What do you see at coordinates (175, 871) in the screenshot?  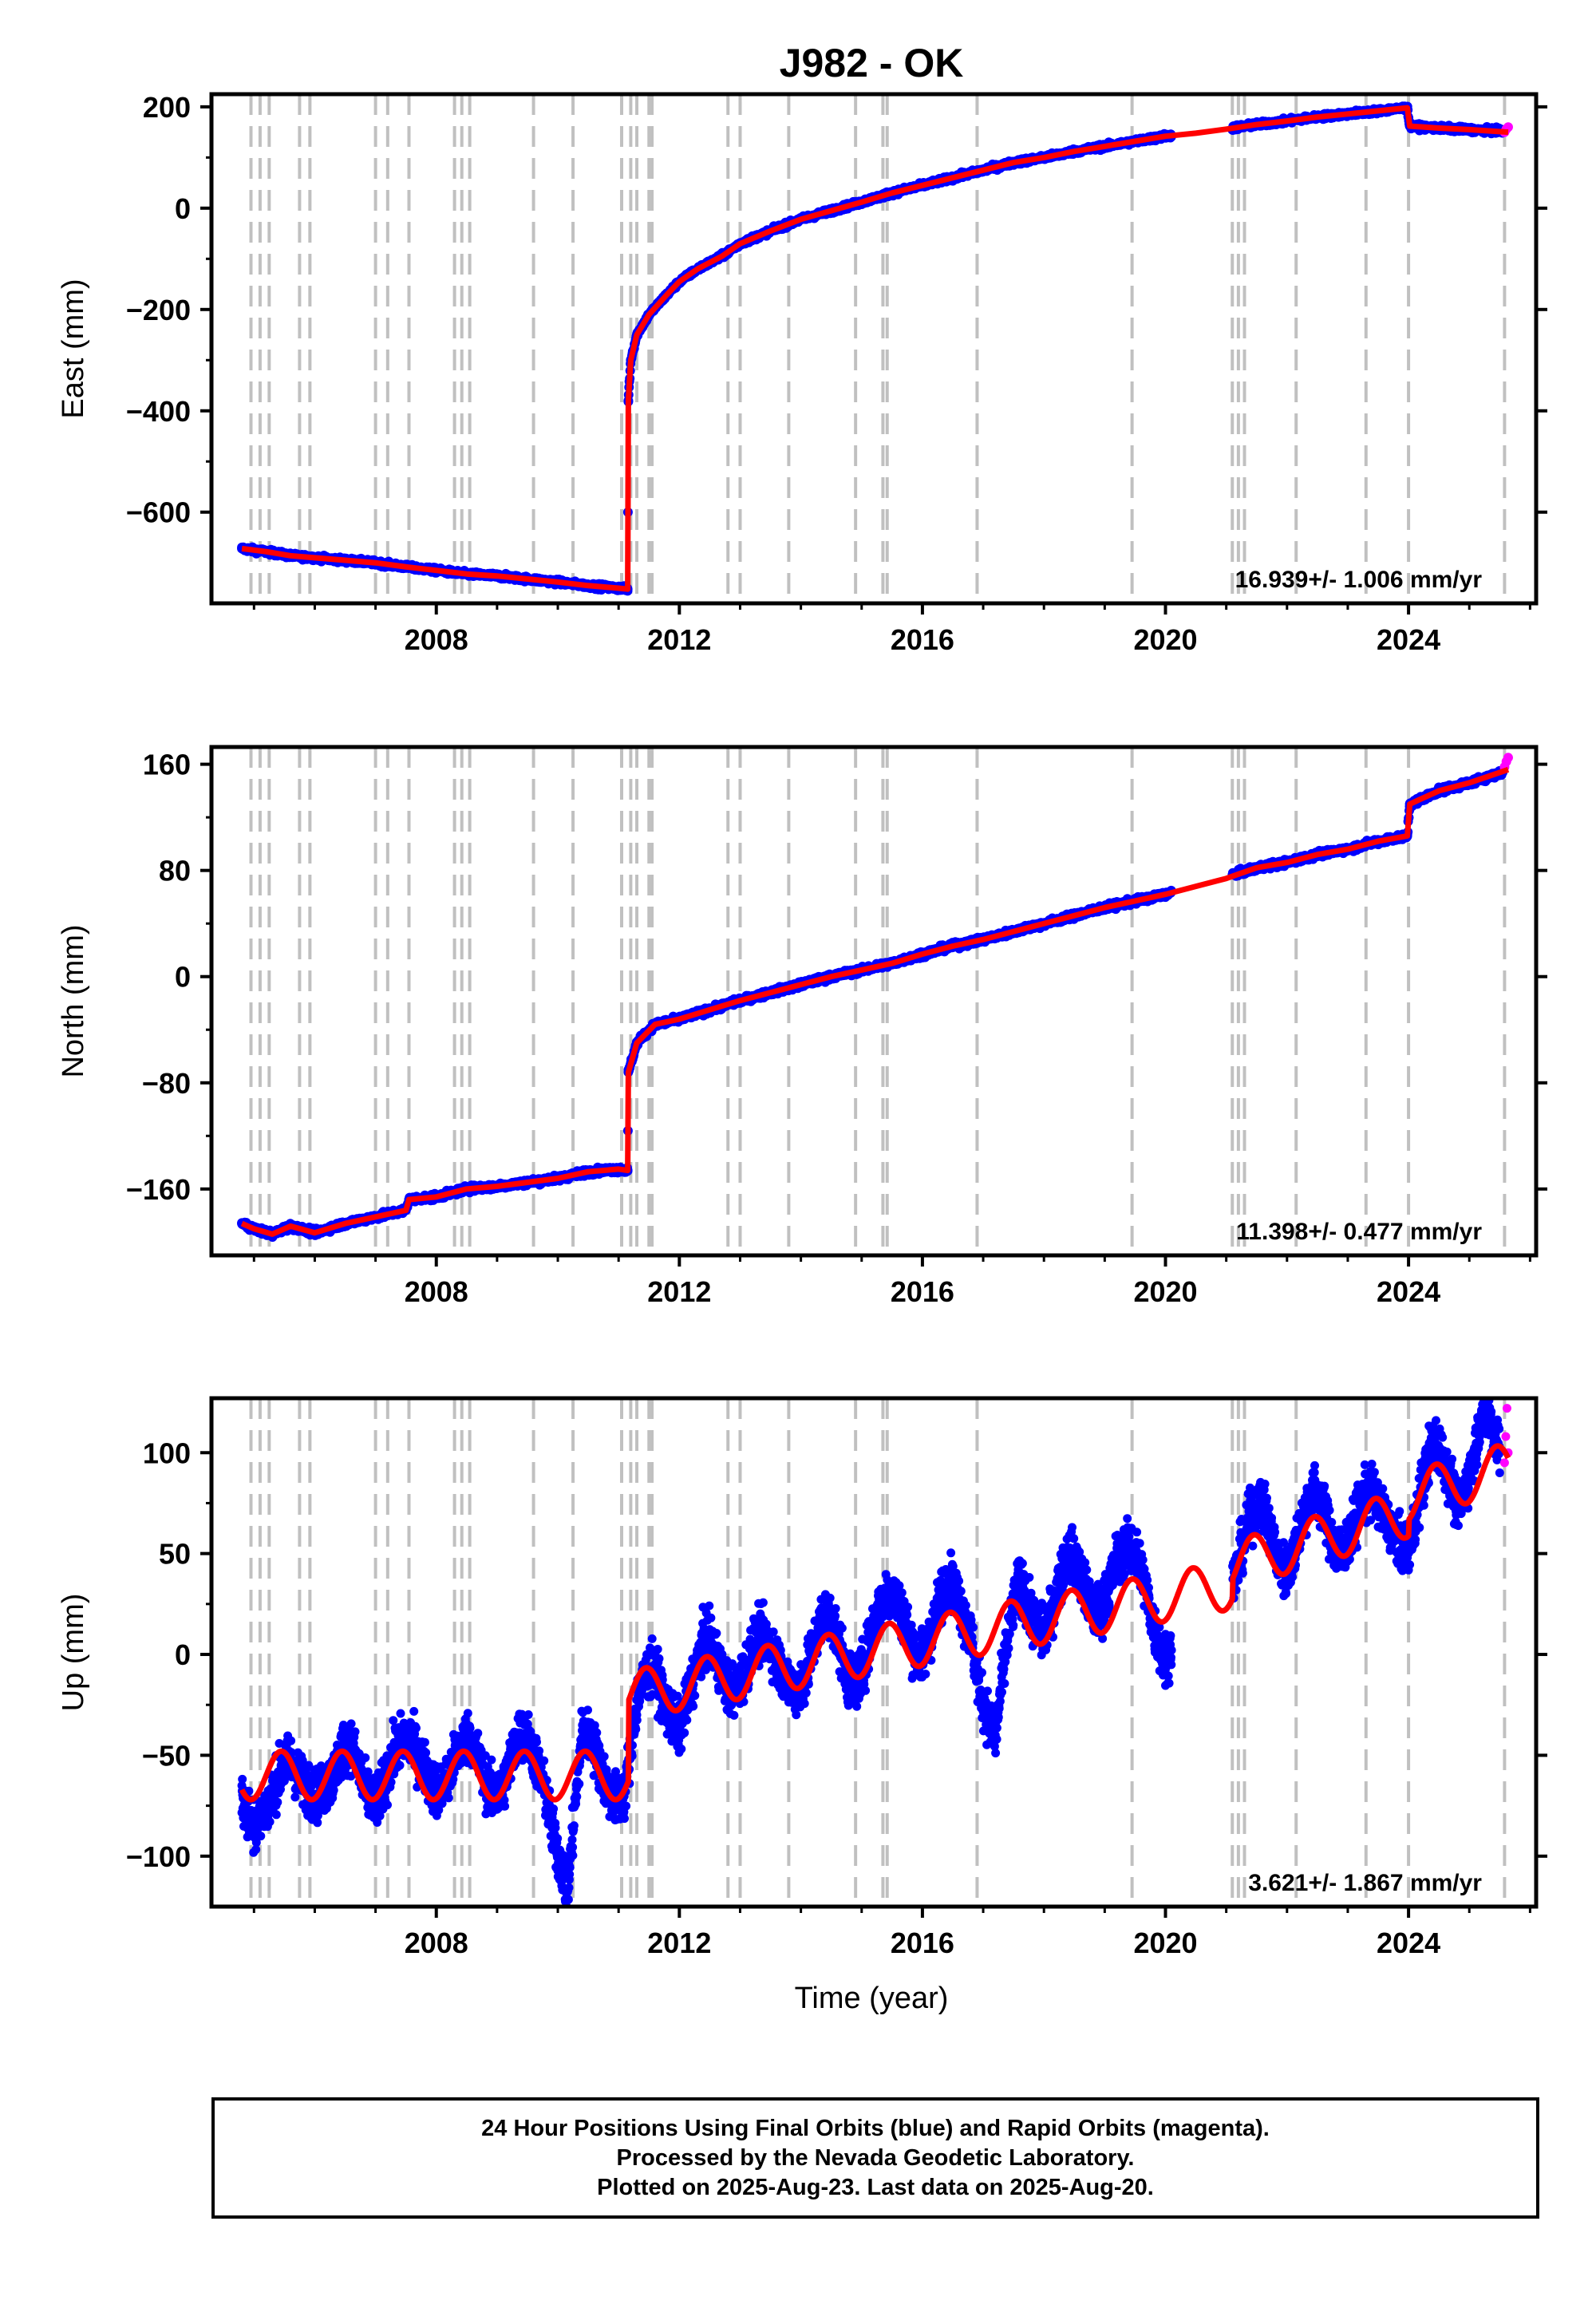 I see `y-tick-label: 80` at bounding box center [175, 871].